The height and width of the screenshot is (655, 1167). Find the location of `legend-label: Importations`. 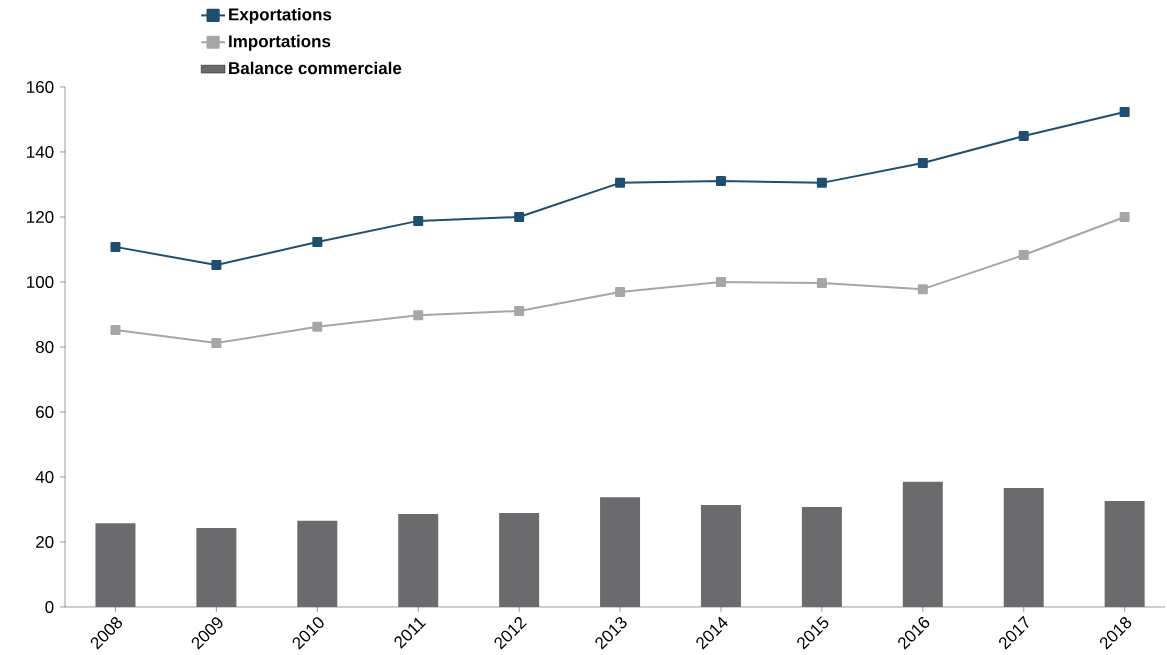

legend-label: Importations is located at coordinates (280, 42).